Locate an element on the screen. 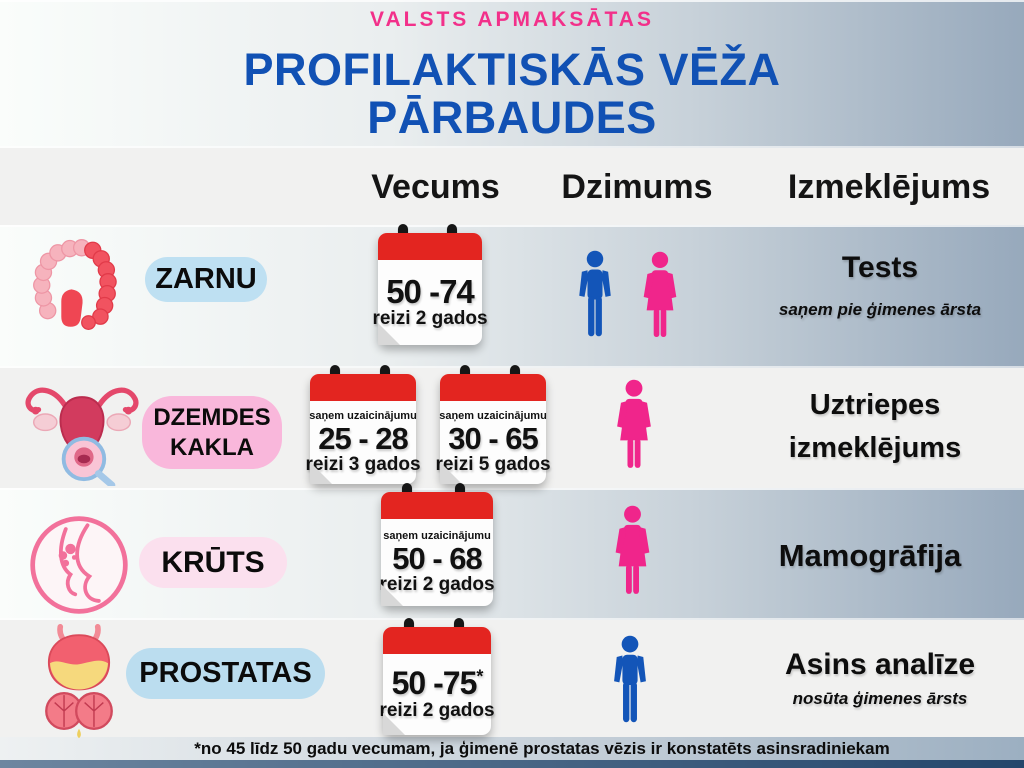 The width and height of the screenshot is (1024, 768). calendar-zarnu: 50 -74 reizi 2 gados is located at coordinates (430, 284).